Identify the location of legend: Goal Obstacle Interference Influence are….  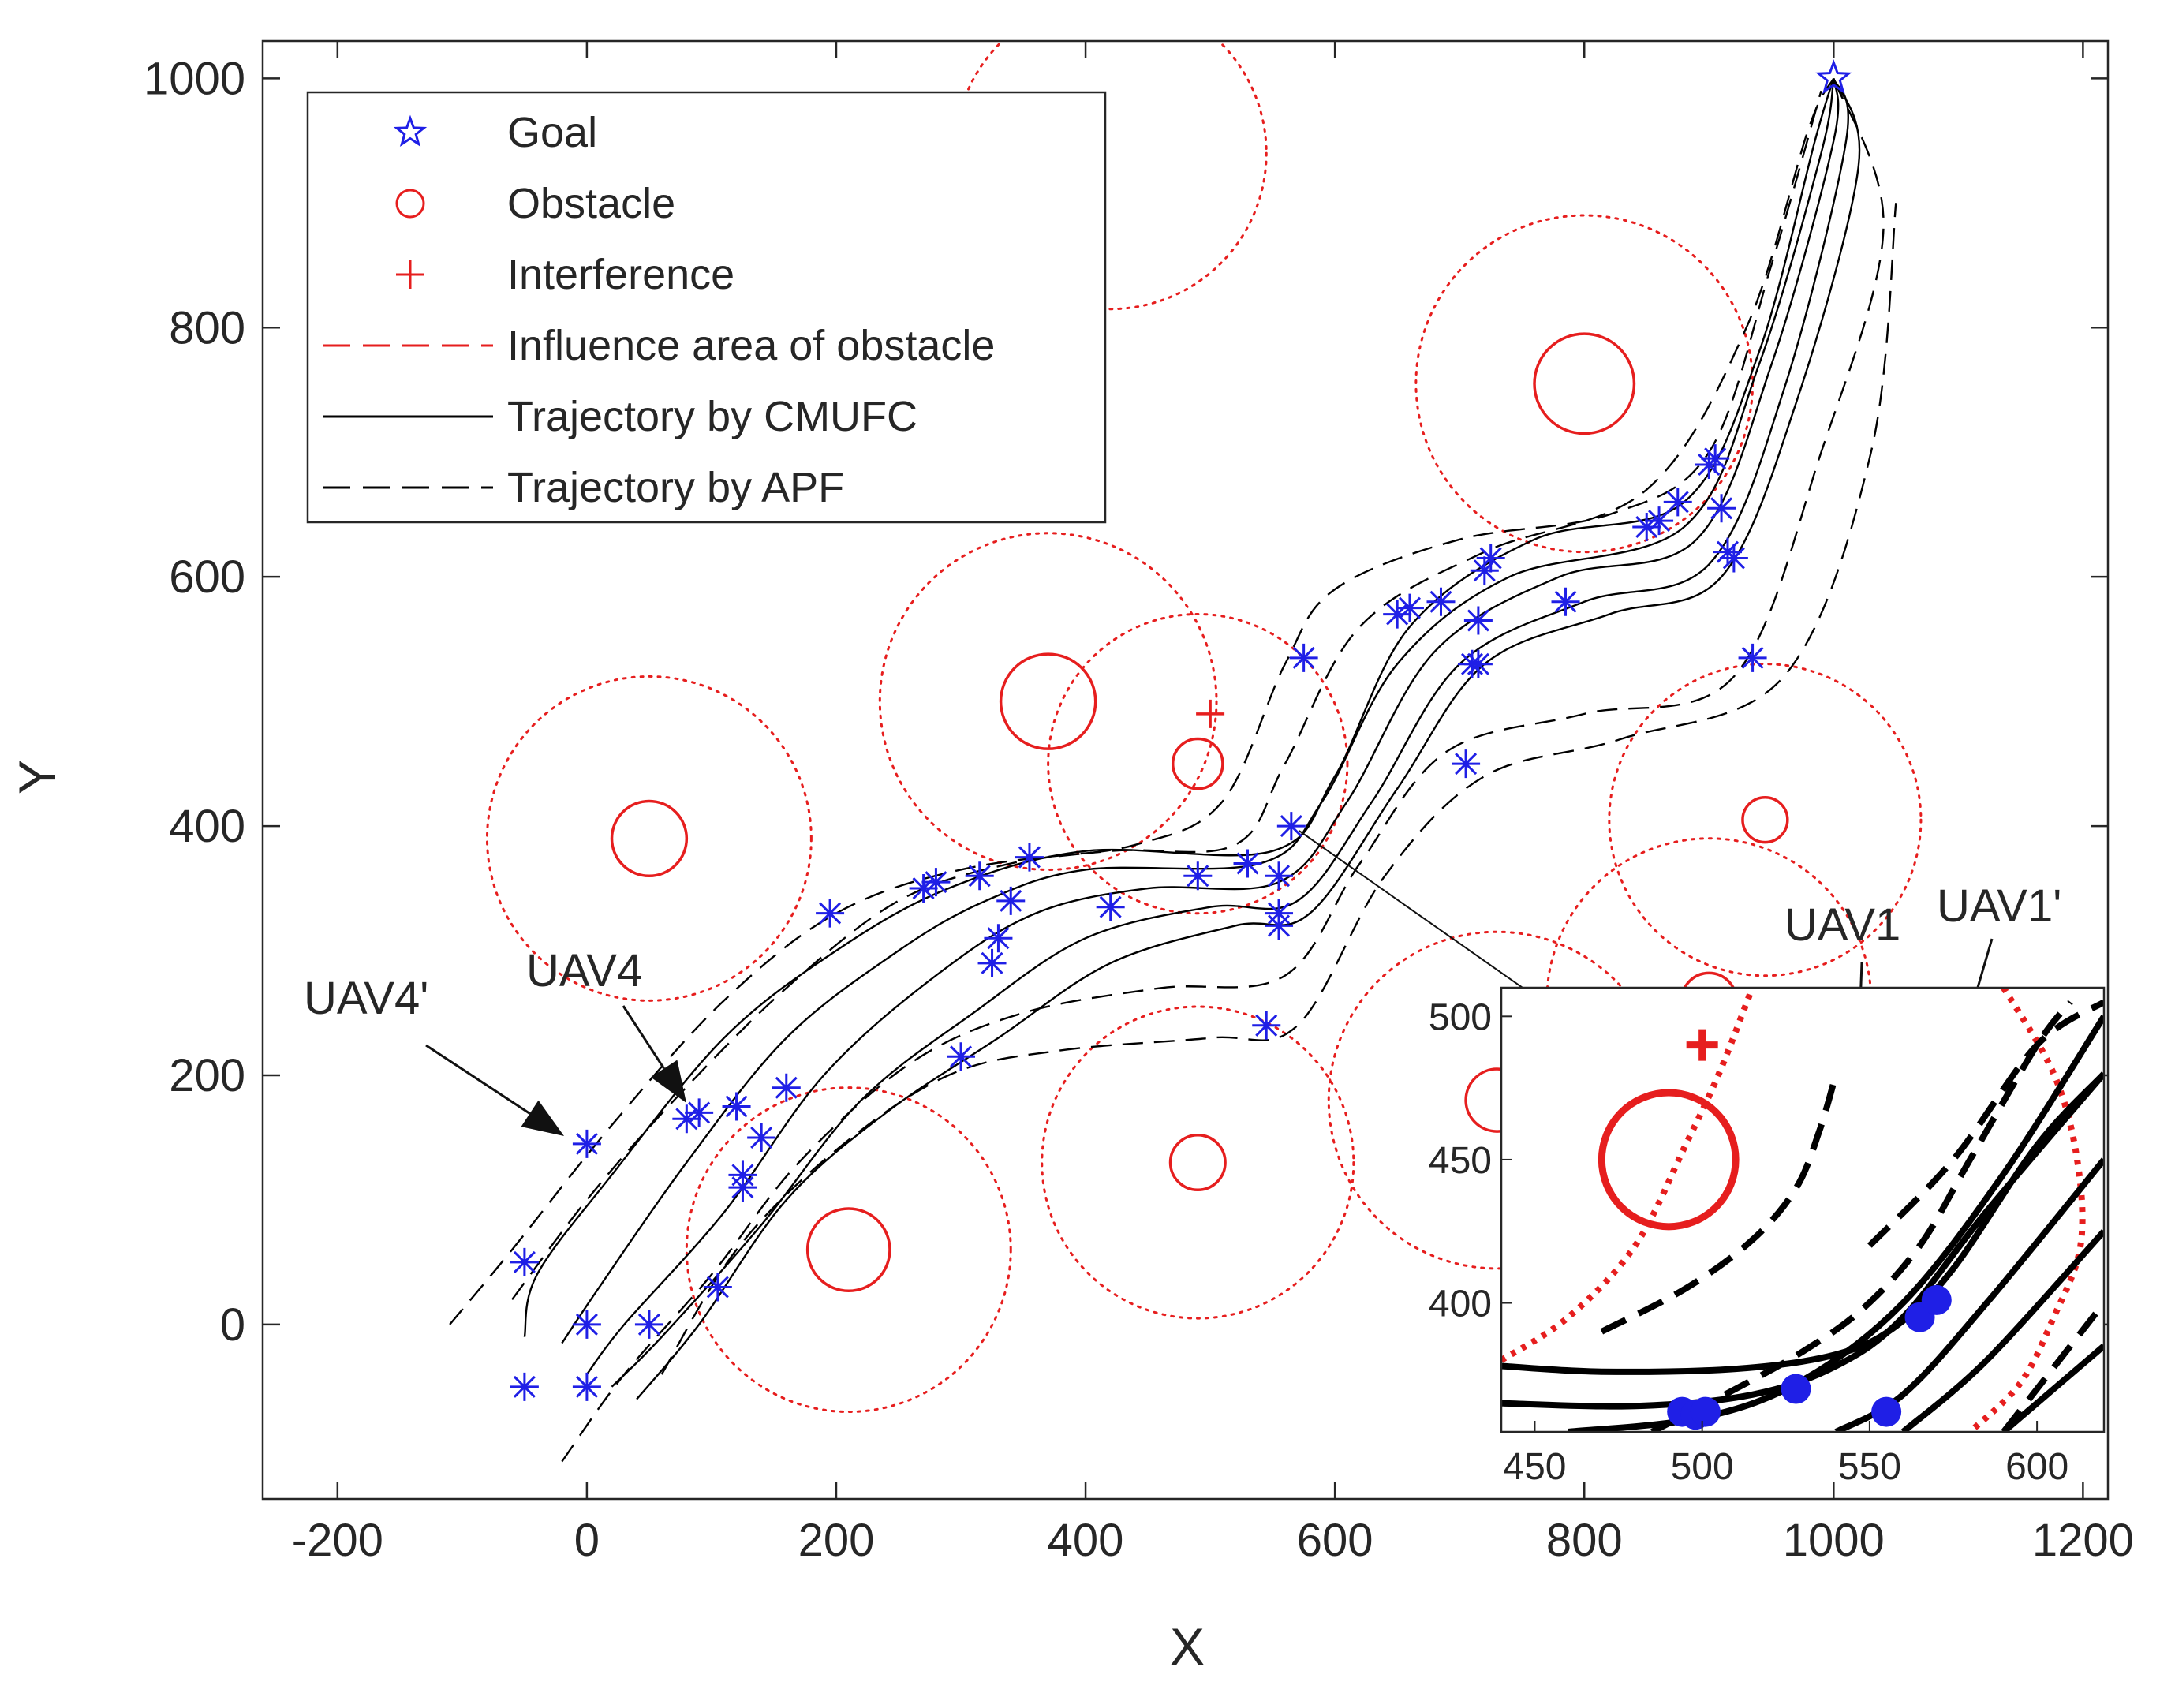
(706, 307).